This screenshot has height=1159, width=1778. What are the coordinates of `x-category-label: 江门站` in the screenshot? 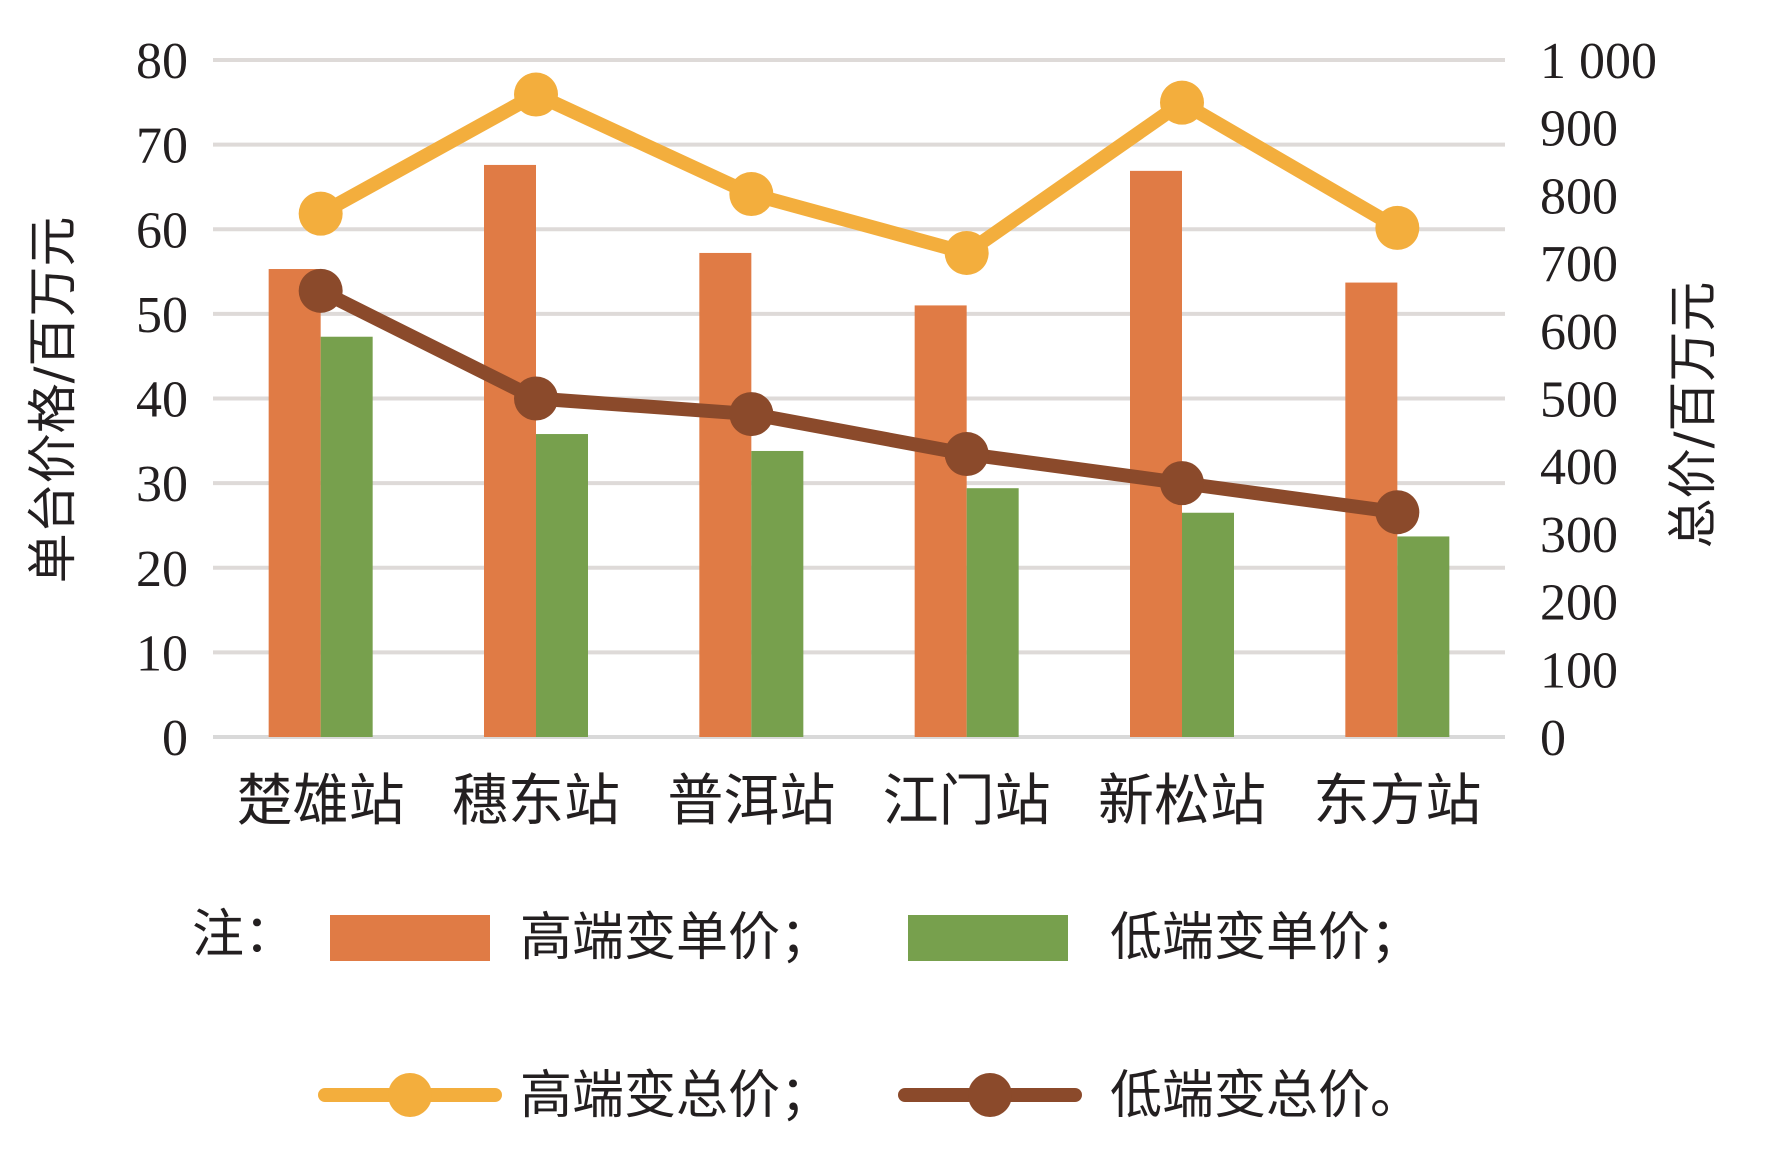 It's located at (967, 801).